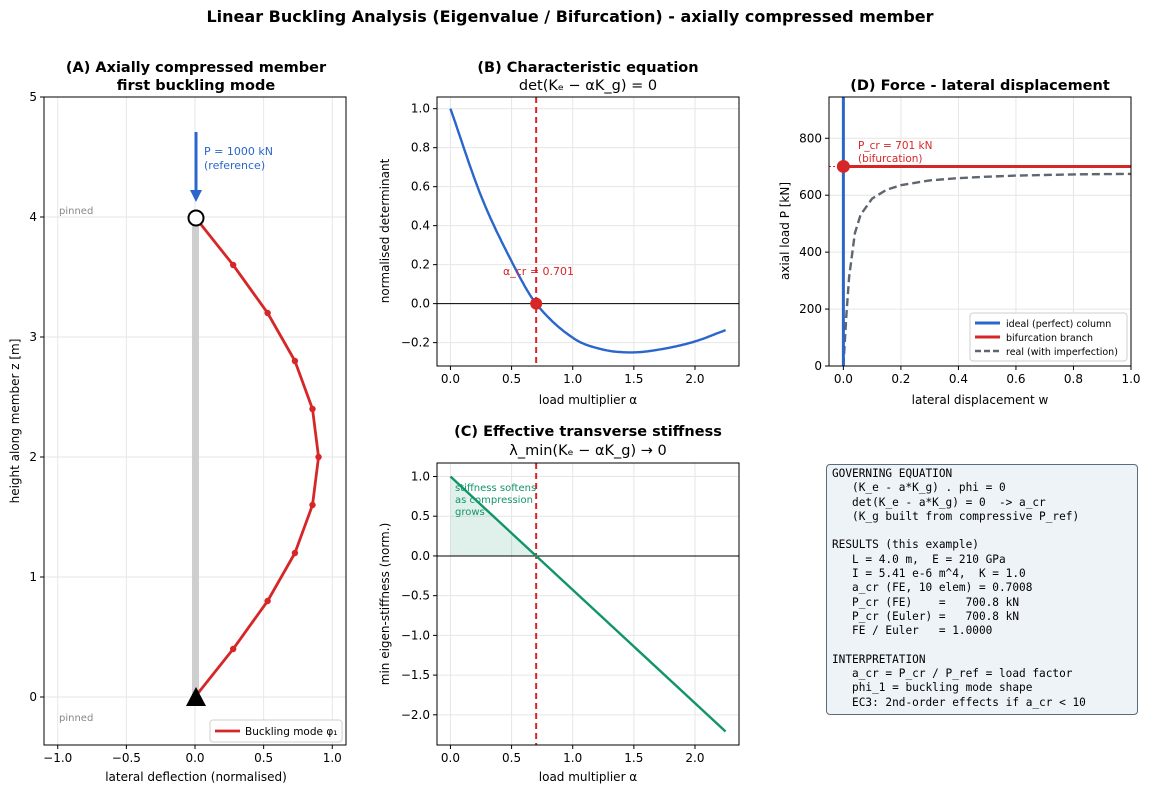  What do you see at coordinates (843, 166) in the screenshot?
I see `bifurcation-point-marker` at bounding box center [843, 166].